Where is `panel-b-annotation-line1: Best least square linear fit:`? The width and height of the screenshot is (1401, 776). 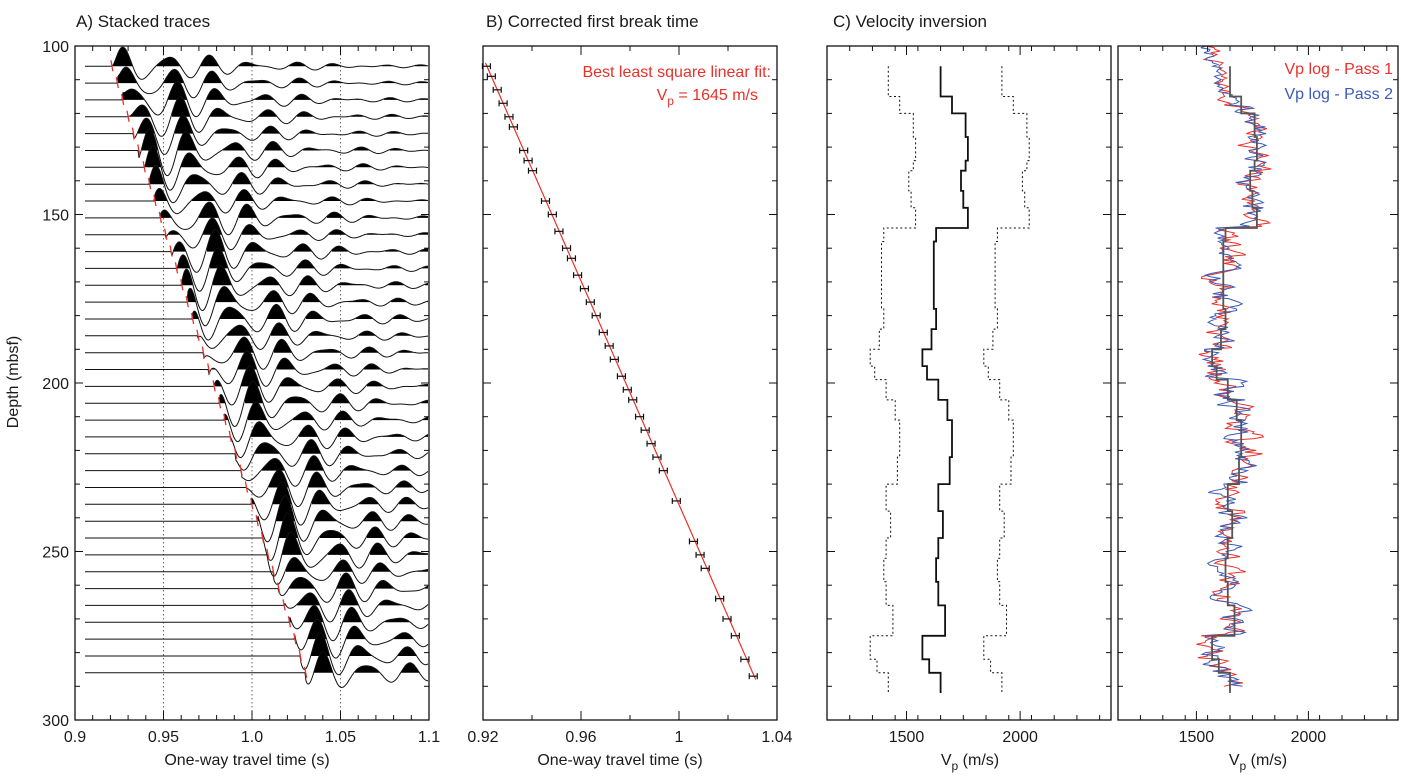
panel-b-annotation-line1: Best least square linear fit: is located at coordinates (676, 72).